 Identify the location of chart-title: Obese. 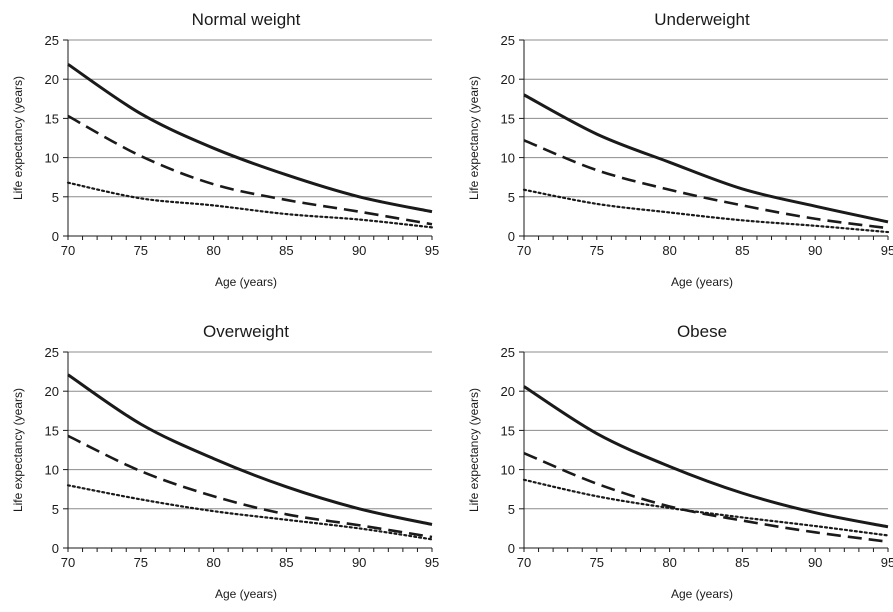
(702, 331).